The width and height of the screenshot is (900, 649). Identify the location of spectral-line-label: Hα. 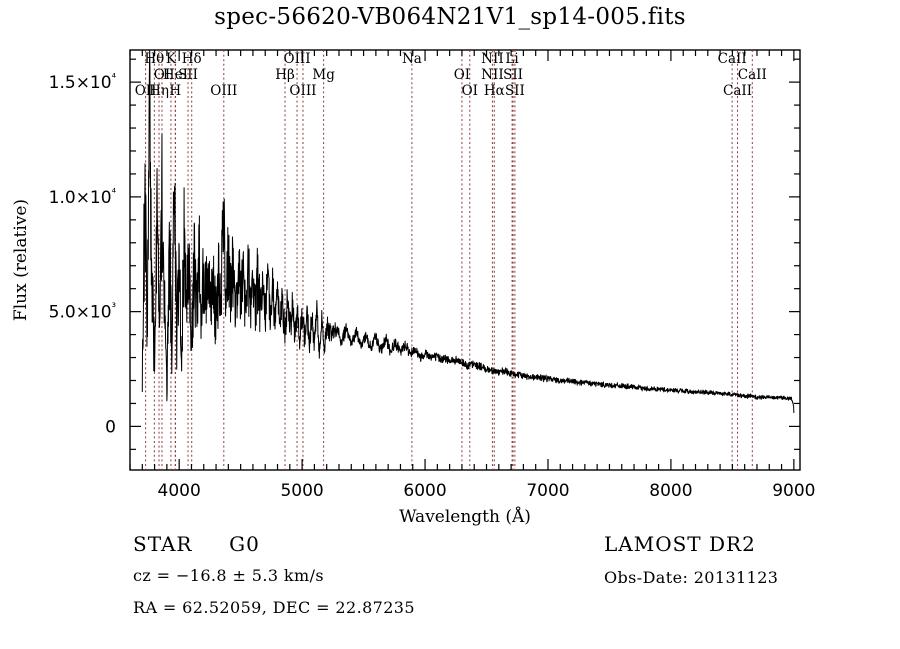
(494, 91).